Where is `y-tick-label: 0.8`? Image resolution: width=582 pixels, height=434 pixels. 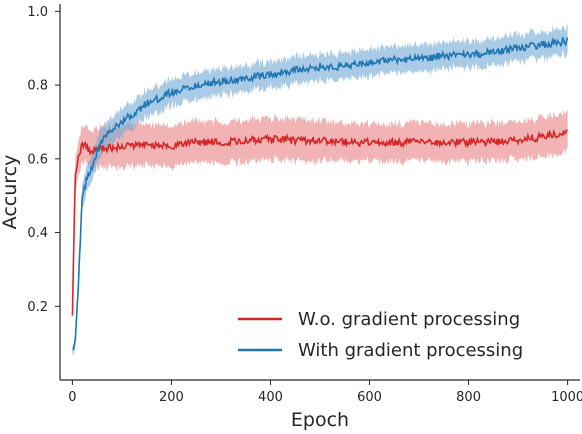
y-tick-label: 0.8 is located at coordinates (37, 86).